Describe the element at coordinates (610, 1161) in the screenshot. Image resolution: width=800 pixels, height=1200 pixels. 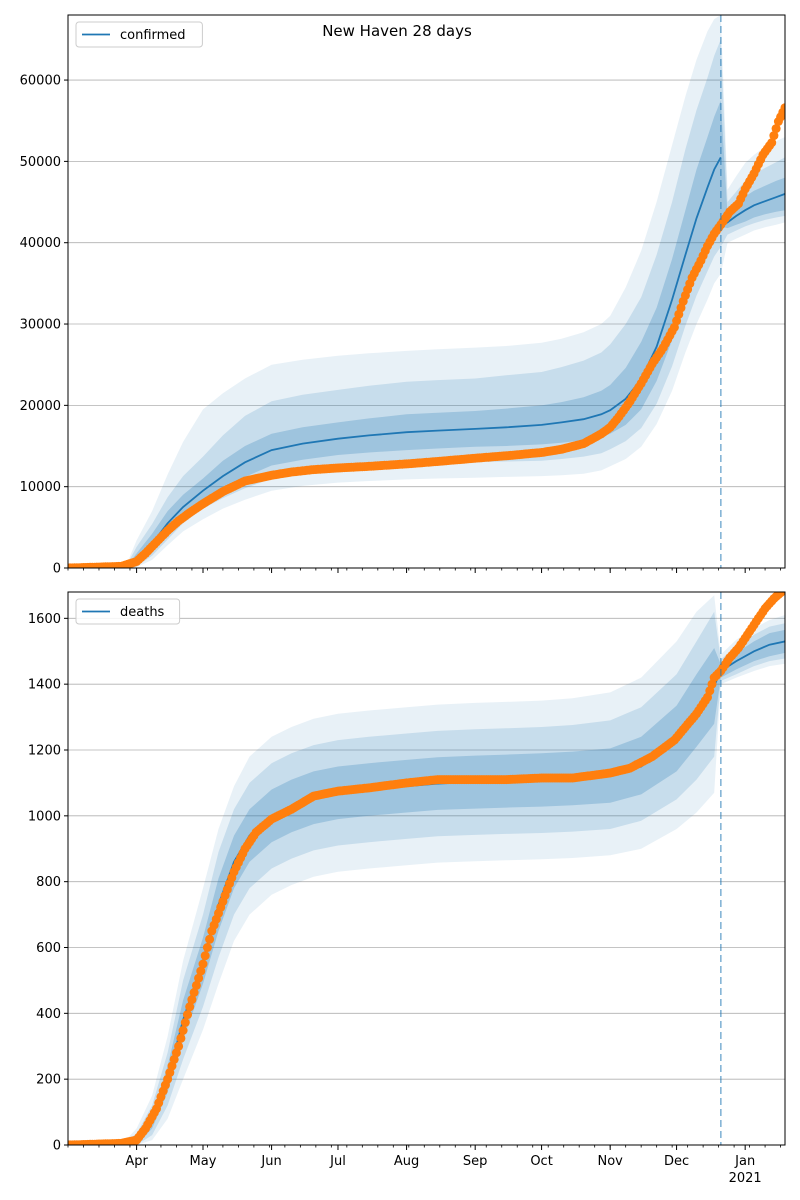
I see `x-tick-label: Nov` at that location.